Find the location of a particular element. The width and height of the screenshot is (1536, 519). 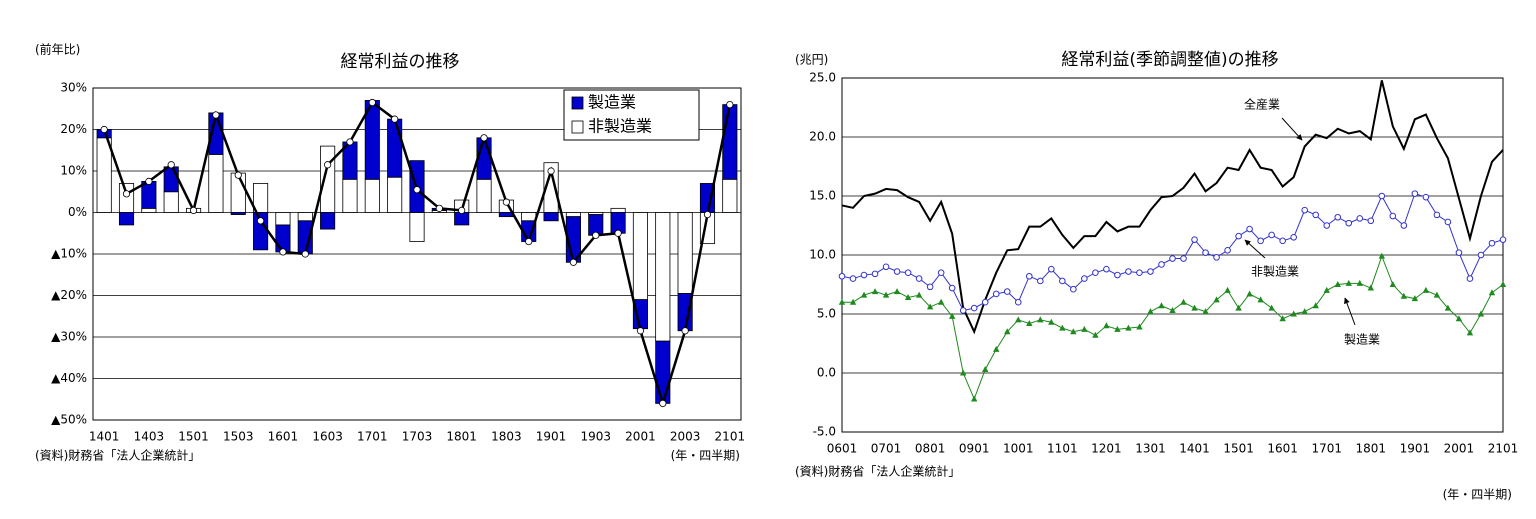

x-tick-label: 1401 is located at coordinates (1194, 449).